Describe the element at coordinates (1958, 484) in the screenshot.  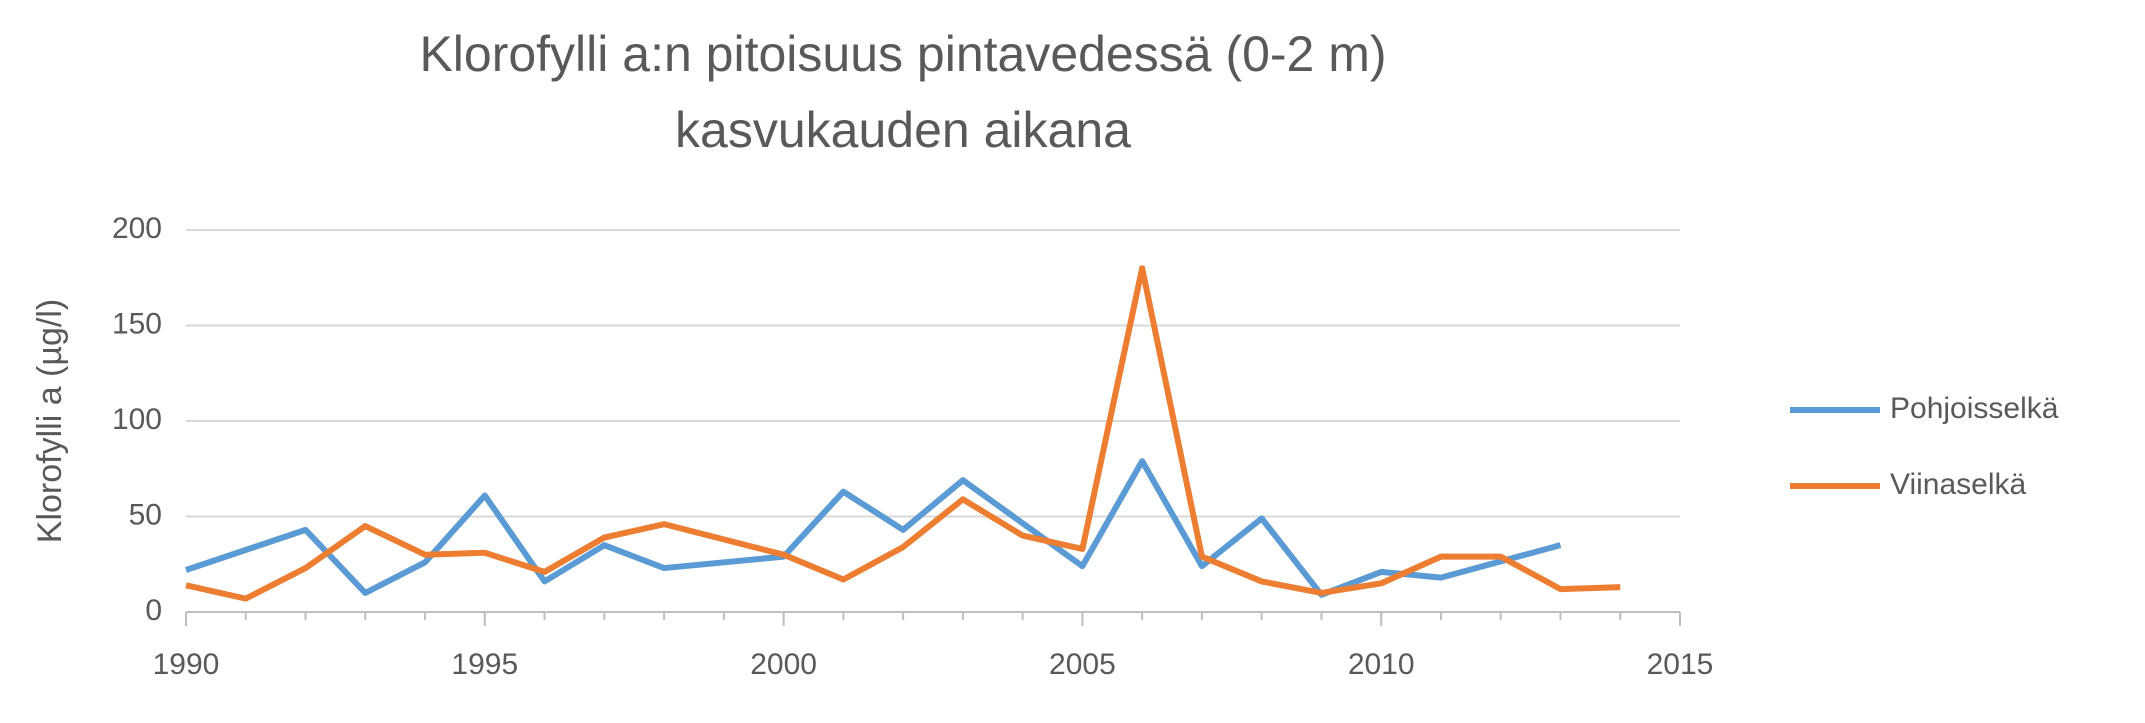
I see `legend-label: Viinaselkä` at that location.